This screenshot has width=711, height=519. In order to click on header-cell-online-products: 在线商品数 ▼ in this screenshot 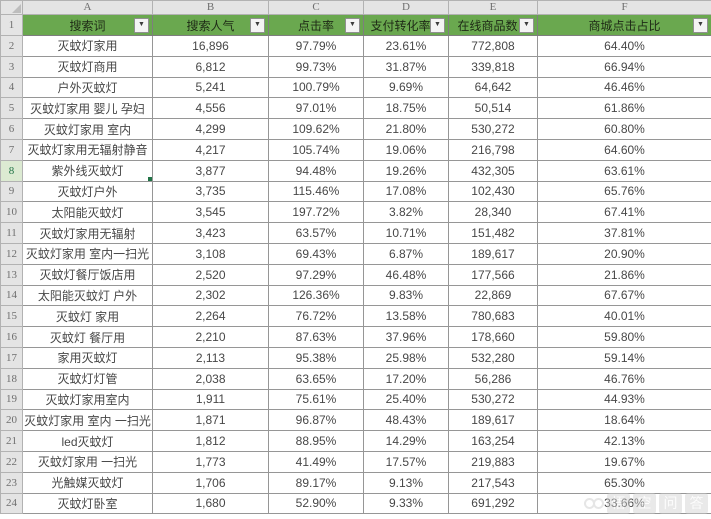, I will do `click(493, 25)`.